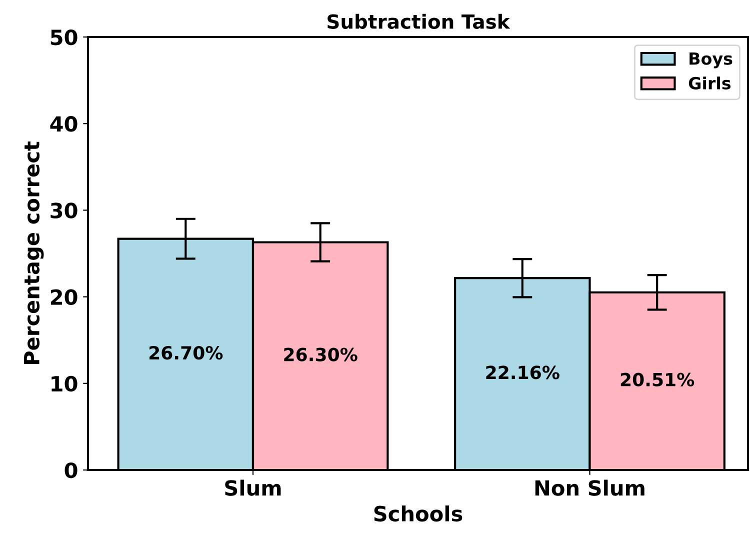 This screenshot has height=540, width=750. I want to click on y-tick-label: 30, so click(64, 210).